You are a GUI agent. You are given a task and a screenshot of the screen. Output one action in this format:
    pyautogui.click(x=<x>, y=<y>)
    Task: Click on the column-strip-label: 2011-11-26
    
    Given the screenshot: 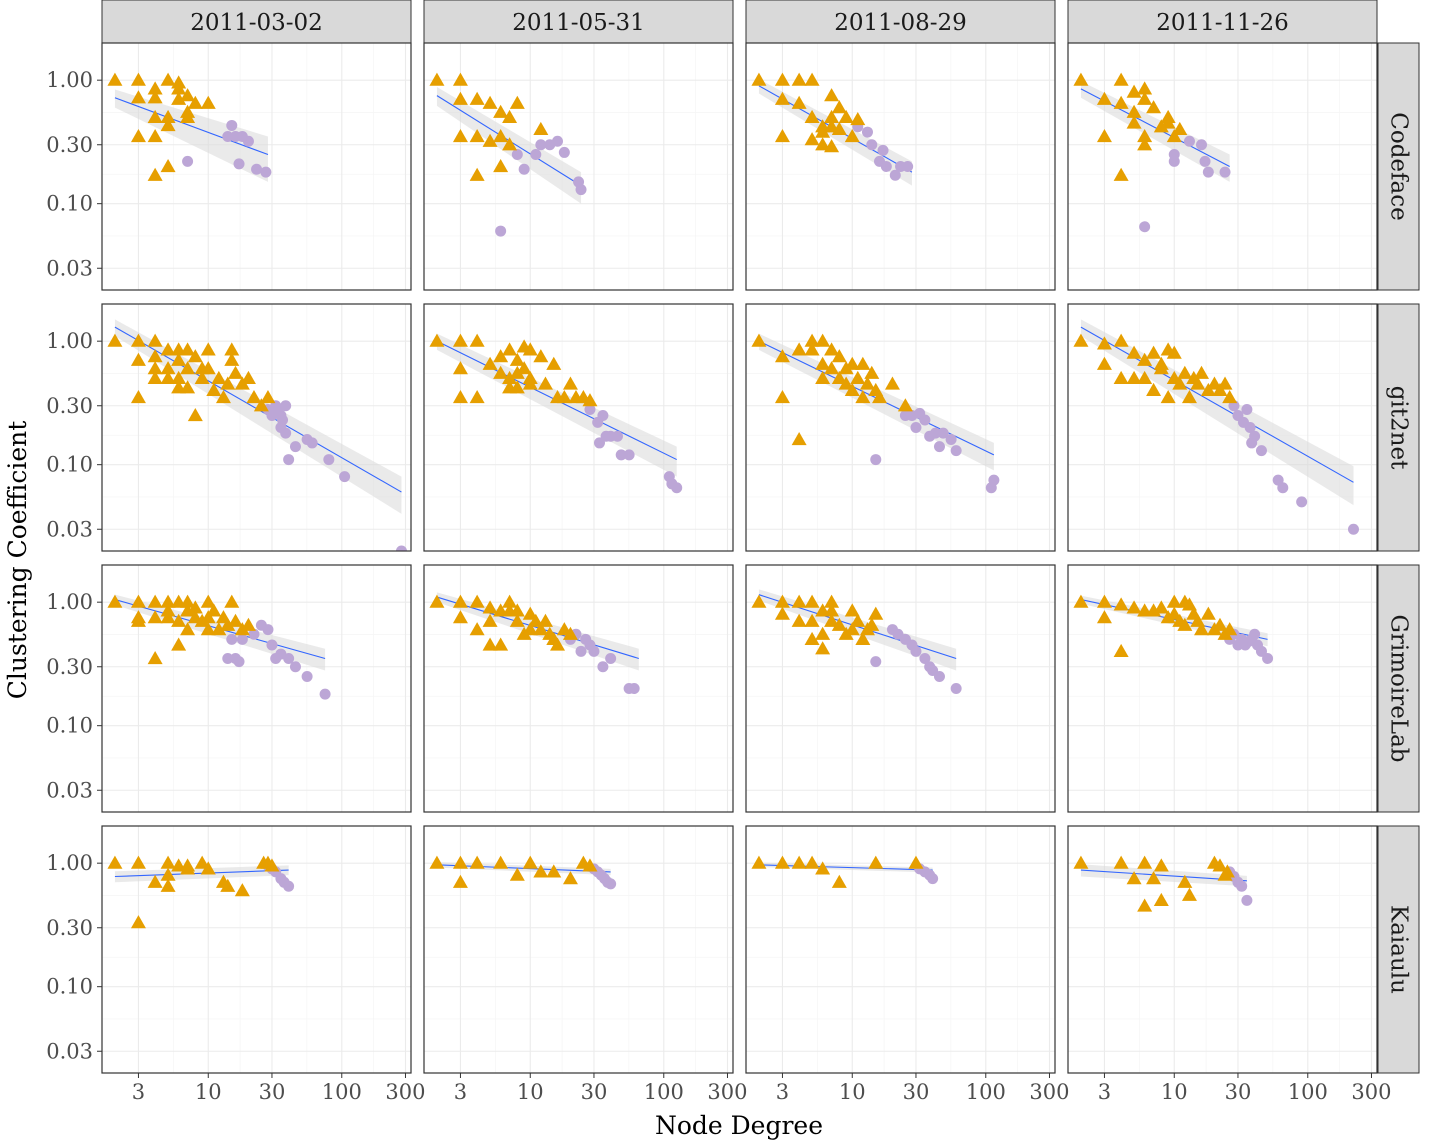 What is the action you would take?
    pyautogui.click(x=1222, y=23)
    